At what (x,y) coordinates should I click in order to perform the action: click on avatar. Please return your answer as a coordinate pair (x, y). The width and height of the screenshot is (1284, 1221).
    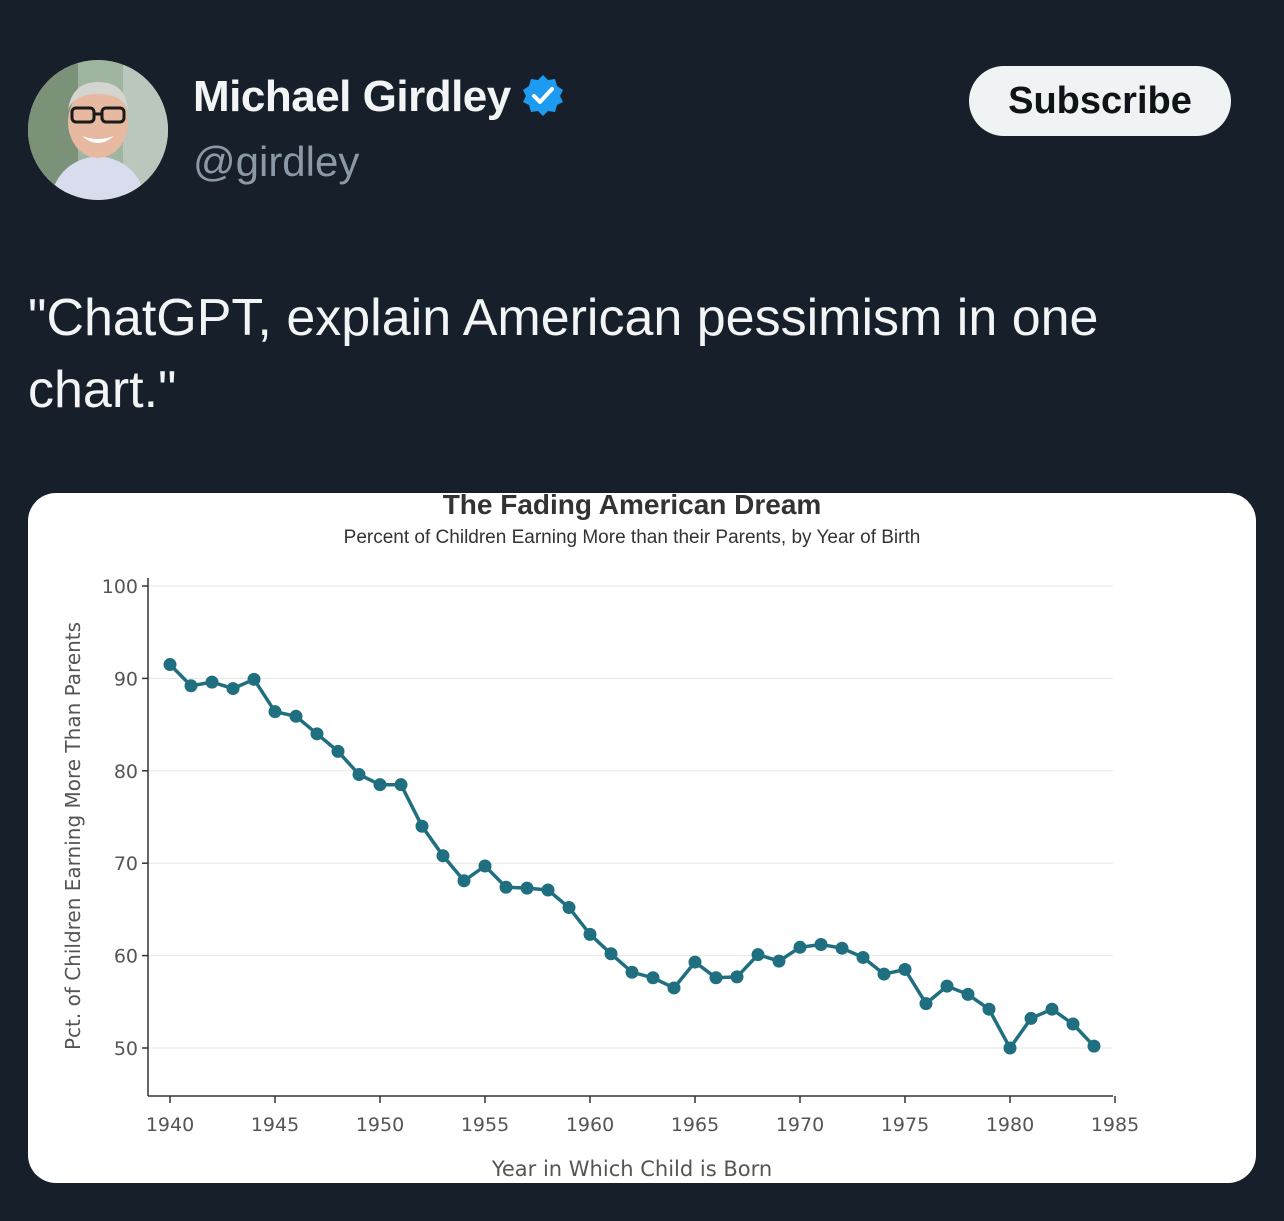
    Looking at the image, I should click on (98, 130).